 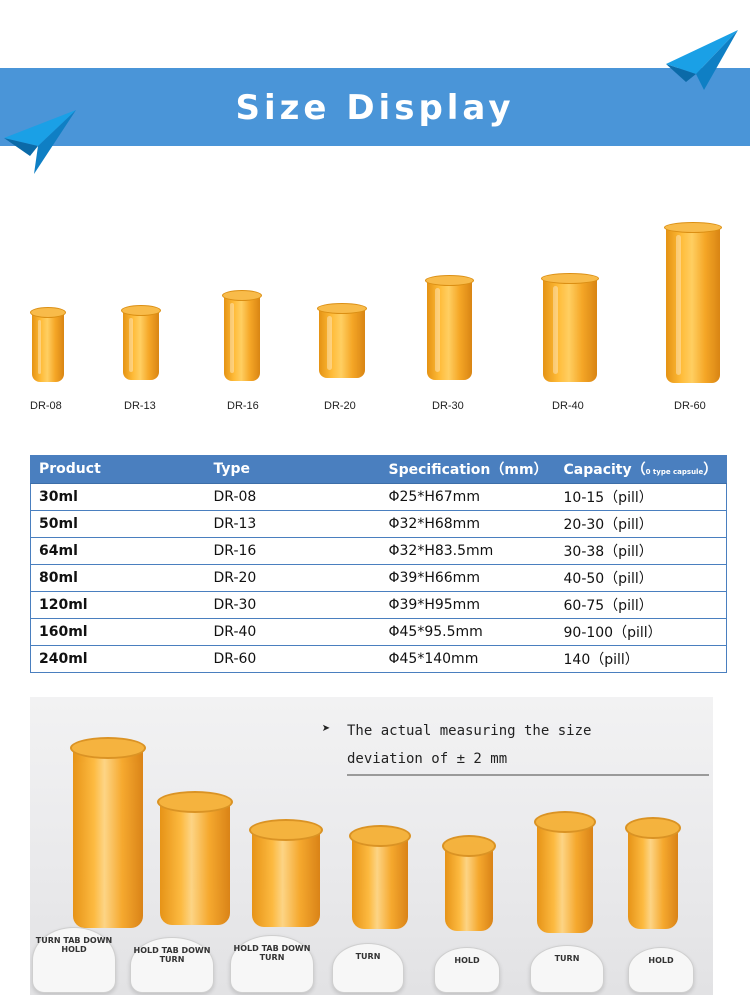 I want to click on cell-product: 160ml, so click(x=118, y=632).